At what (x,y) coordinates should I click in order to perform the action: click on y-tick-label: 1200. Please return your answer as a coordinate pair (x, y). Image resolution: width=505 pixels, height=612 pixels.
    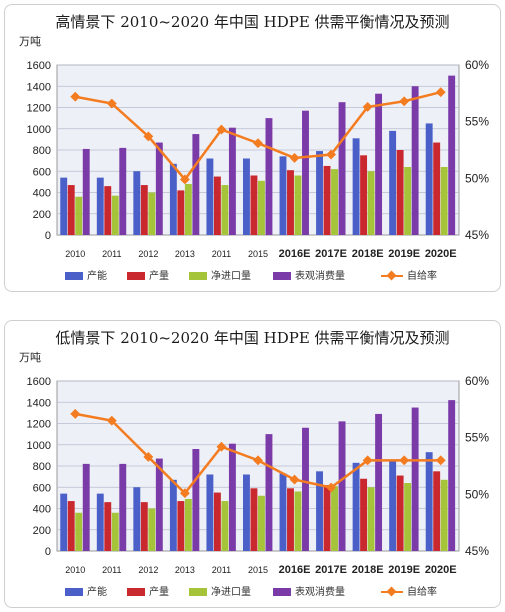
    Looking at the image, I should click on (39, 109).